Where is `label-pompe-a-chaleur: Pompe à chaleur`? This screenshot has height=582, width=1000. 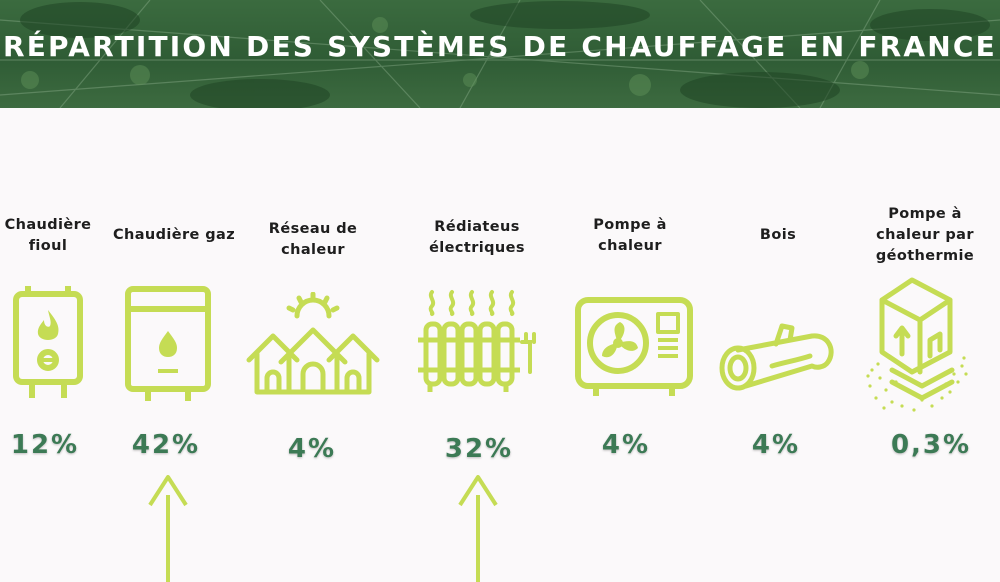 label-pompe-a-chaleur: Pompe à chaleur is located at coordinates (630, 235).